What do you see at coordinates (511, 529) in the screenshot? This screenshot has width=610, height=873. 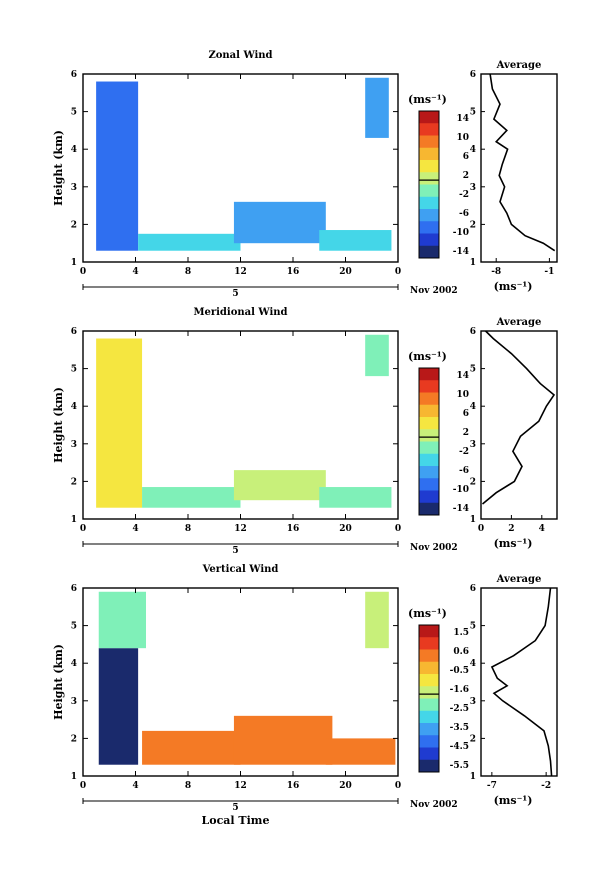 I see `average-x-tick-label: 2` at bounding box center [511, 529].